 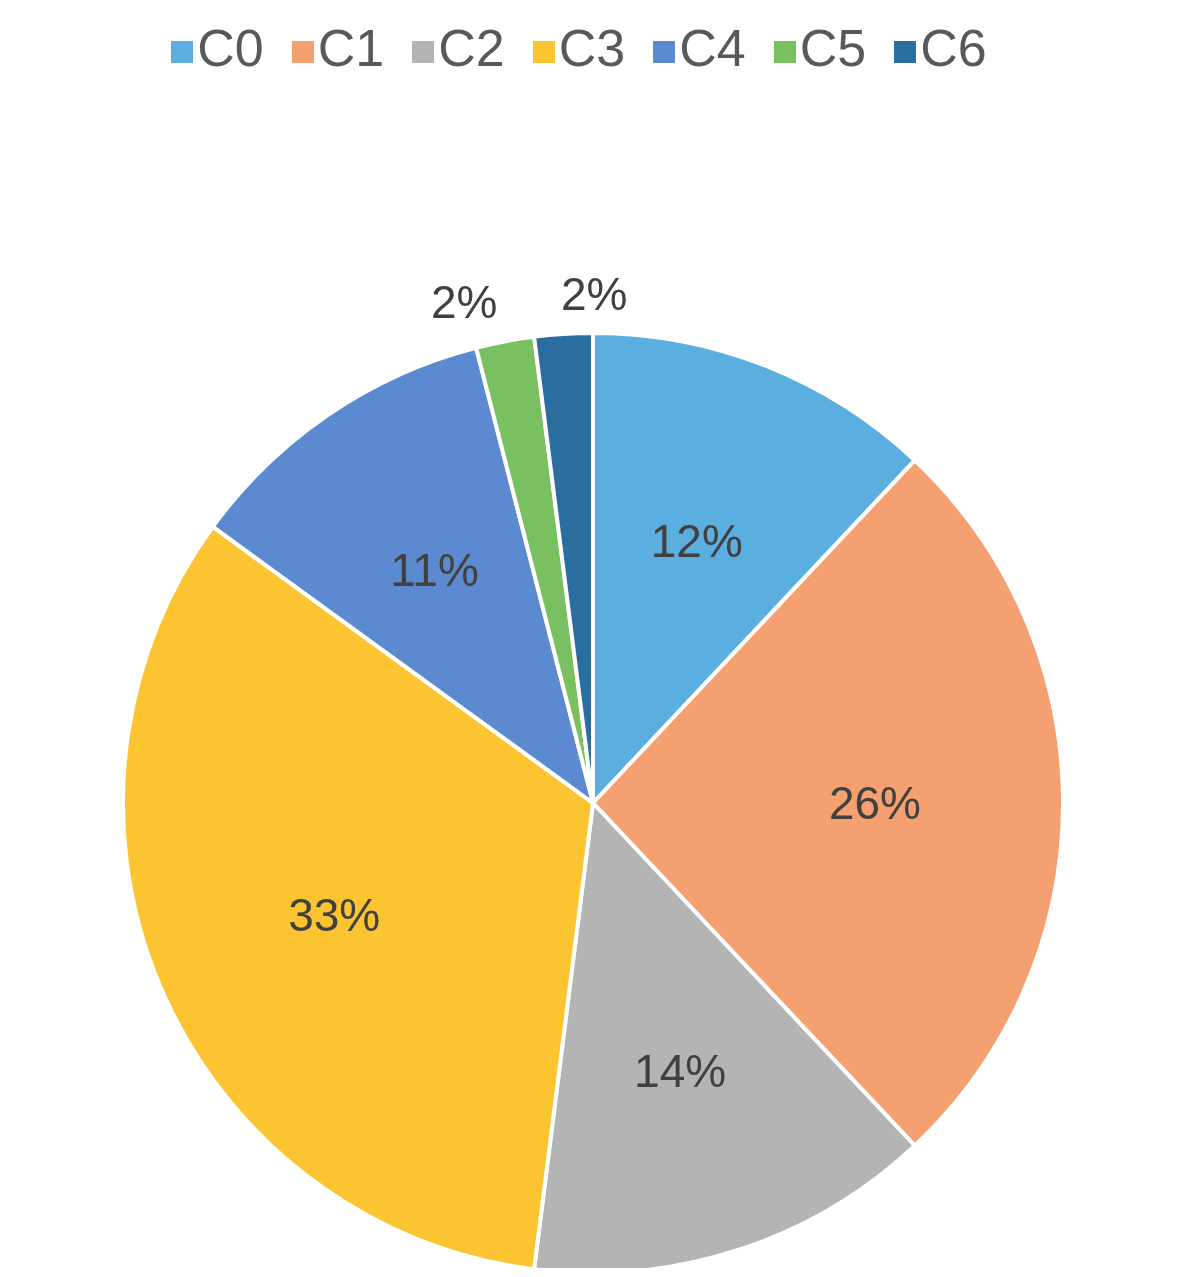 I want to click on legend-label: C5, so click(x=833, y=48).